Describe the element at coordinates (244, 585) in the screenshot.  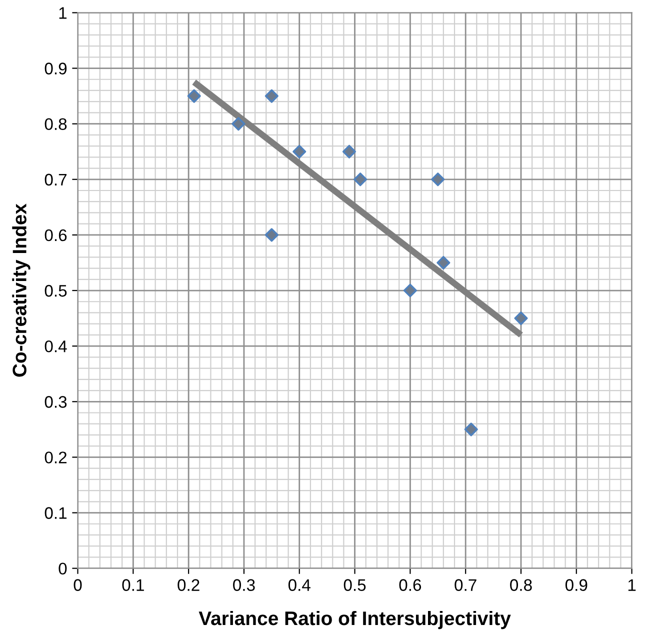
I see `x-tick-label: 0.3` at that location.